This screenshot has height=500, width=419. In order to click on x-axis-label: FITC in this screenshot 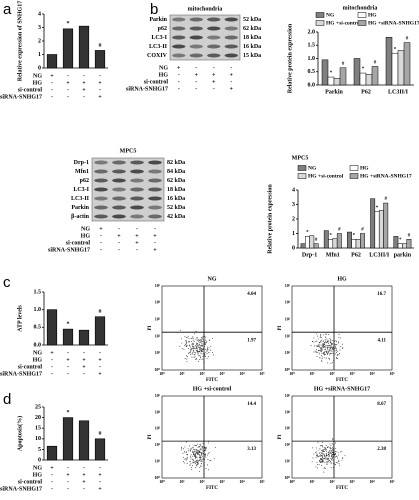, I will do `click(342, 380)`.